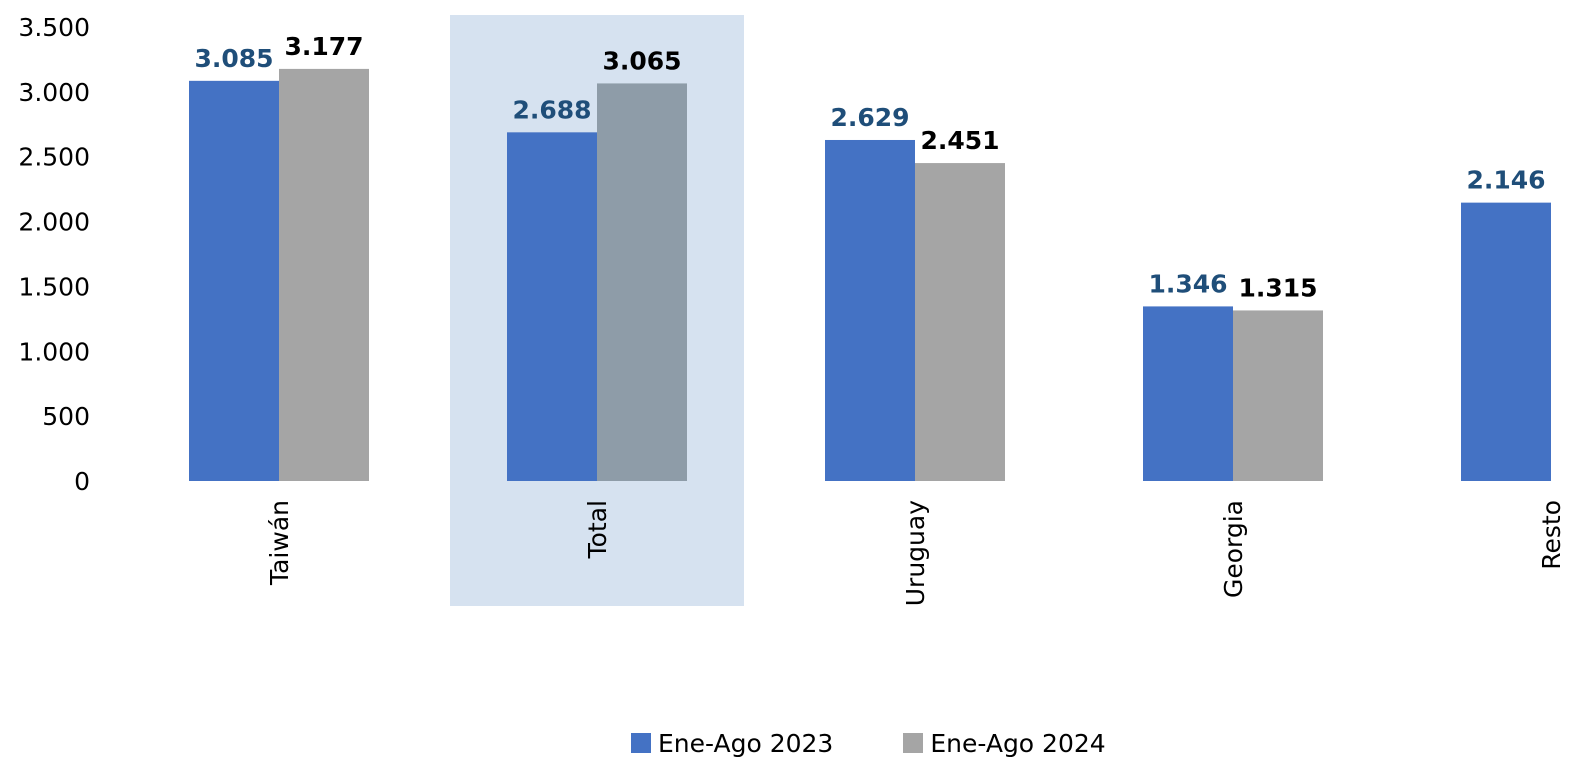 The width and height of the screenshot is (1571, 761). I want to click on category-label: Uruguay, so click(915, 553).